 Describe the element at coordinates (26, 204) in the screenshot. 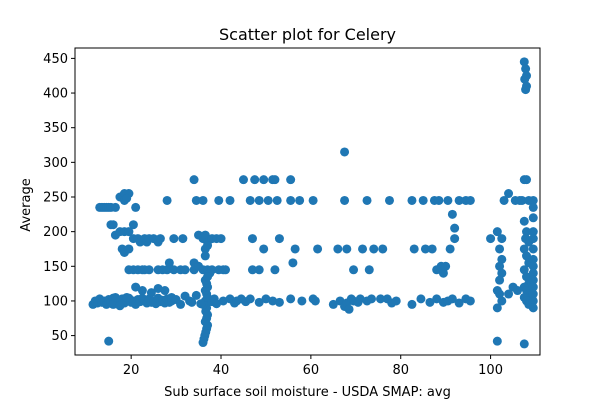

I see `y-axis-label: Average` at that location.